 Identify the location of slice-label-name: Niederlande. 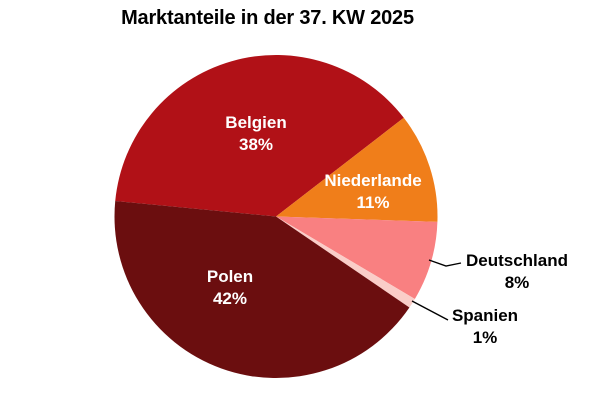
(373, 180).